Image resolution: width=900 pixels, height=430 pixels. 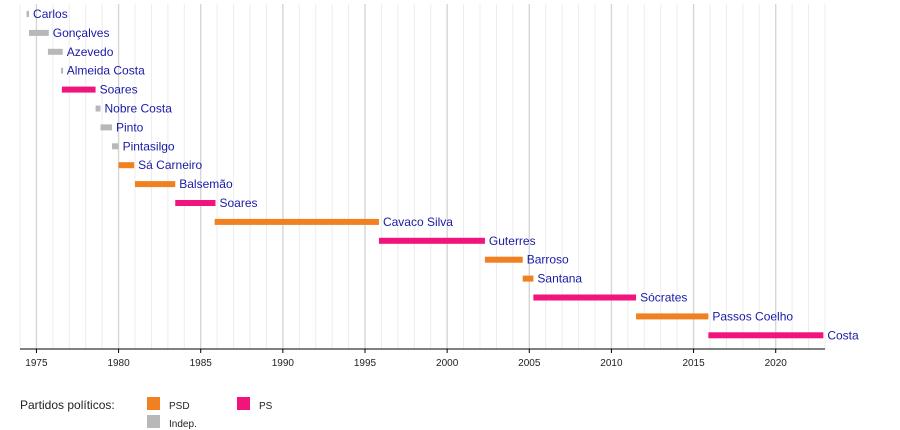 I want to click on term-name-label: Sócrates, so click(x=663, y=298).